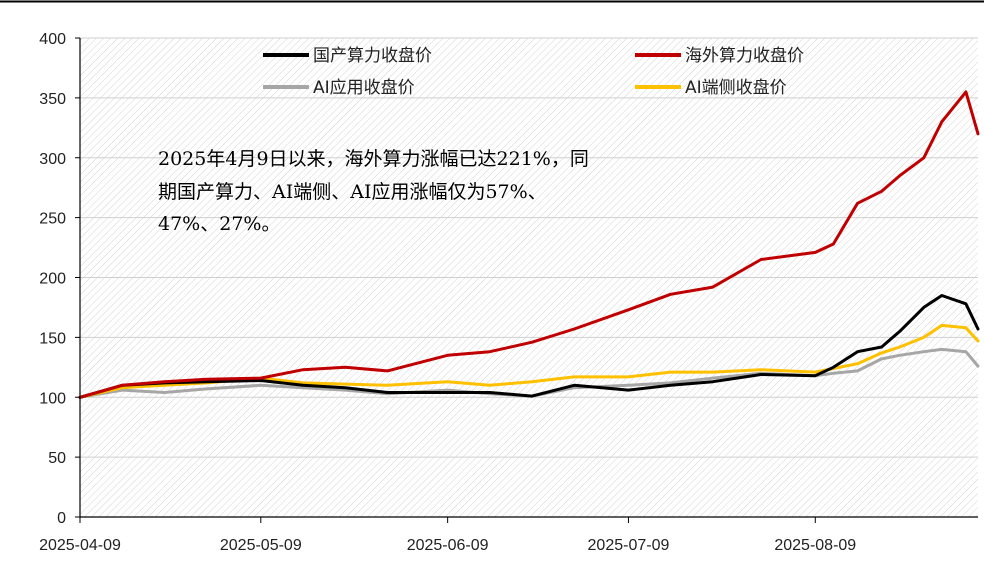 This screenshot has width=984, height=579. I want to click on y-tick-label: 300, so click(52, 159).